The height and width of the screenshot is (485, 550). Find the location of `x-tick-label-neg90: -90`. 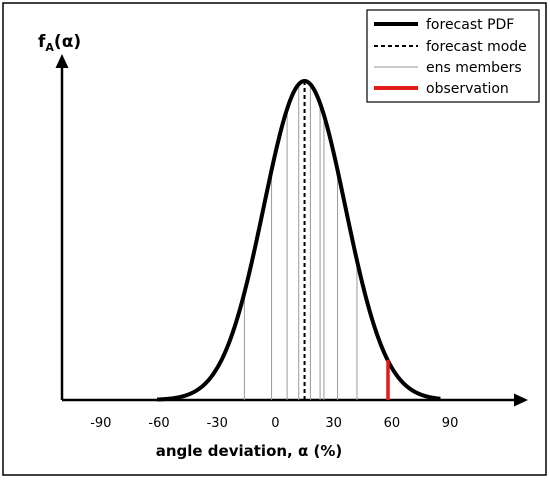

x-tick-label-neg90: -90 is located at coordinates (100, 423).